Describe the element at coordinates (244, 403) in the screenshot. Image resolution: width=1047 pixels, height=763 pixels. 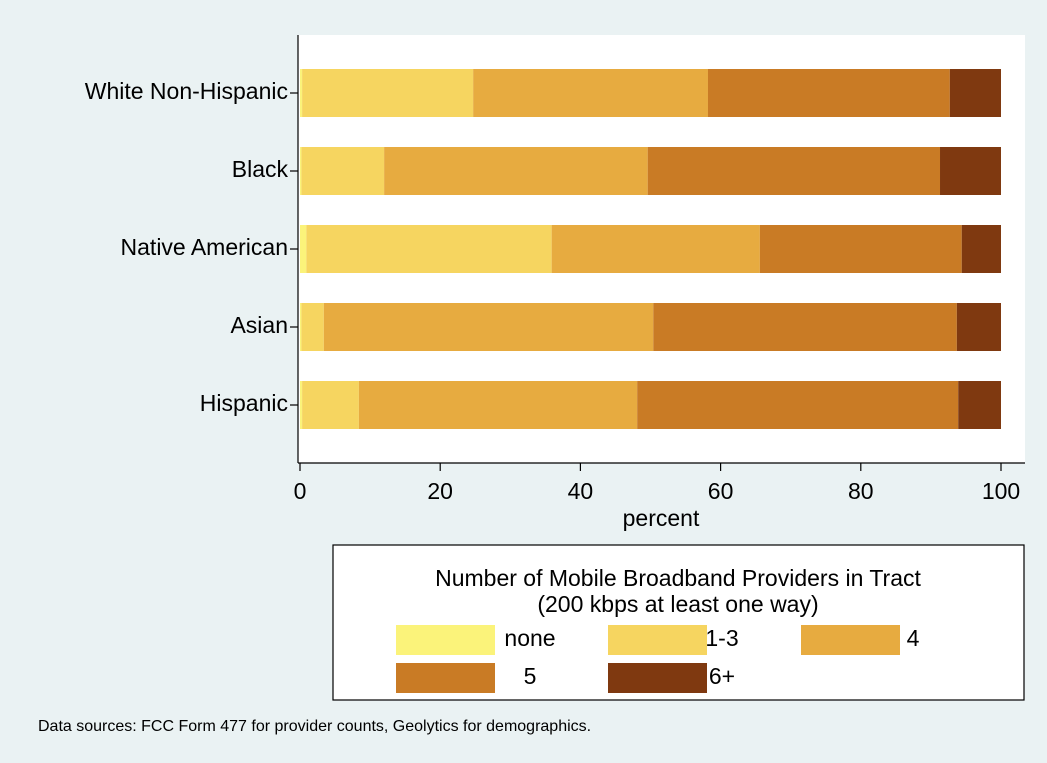
I see `y-tick-label: Hispanic` at that location.